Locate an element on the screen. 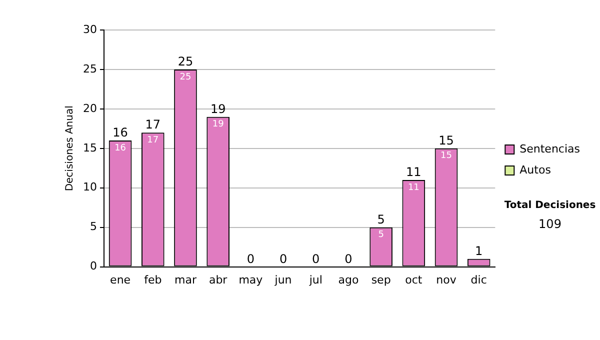  y-tick-label: 10 is located at coordinates (89, 187).